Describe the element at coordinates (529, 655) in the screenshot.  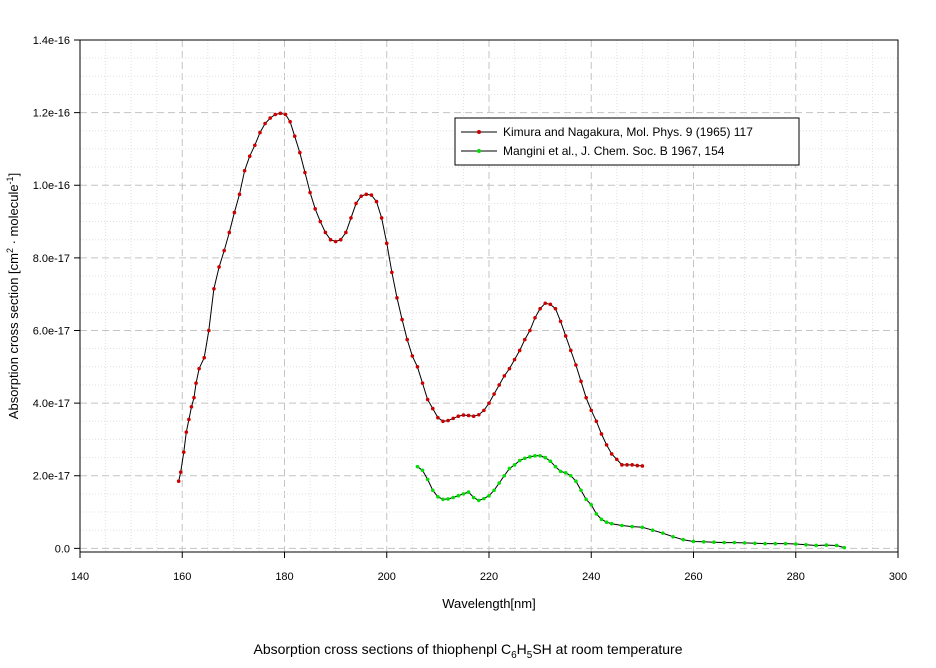
I see `caption-sub2: 5` at that location.